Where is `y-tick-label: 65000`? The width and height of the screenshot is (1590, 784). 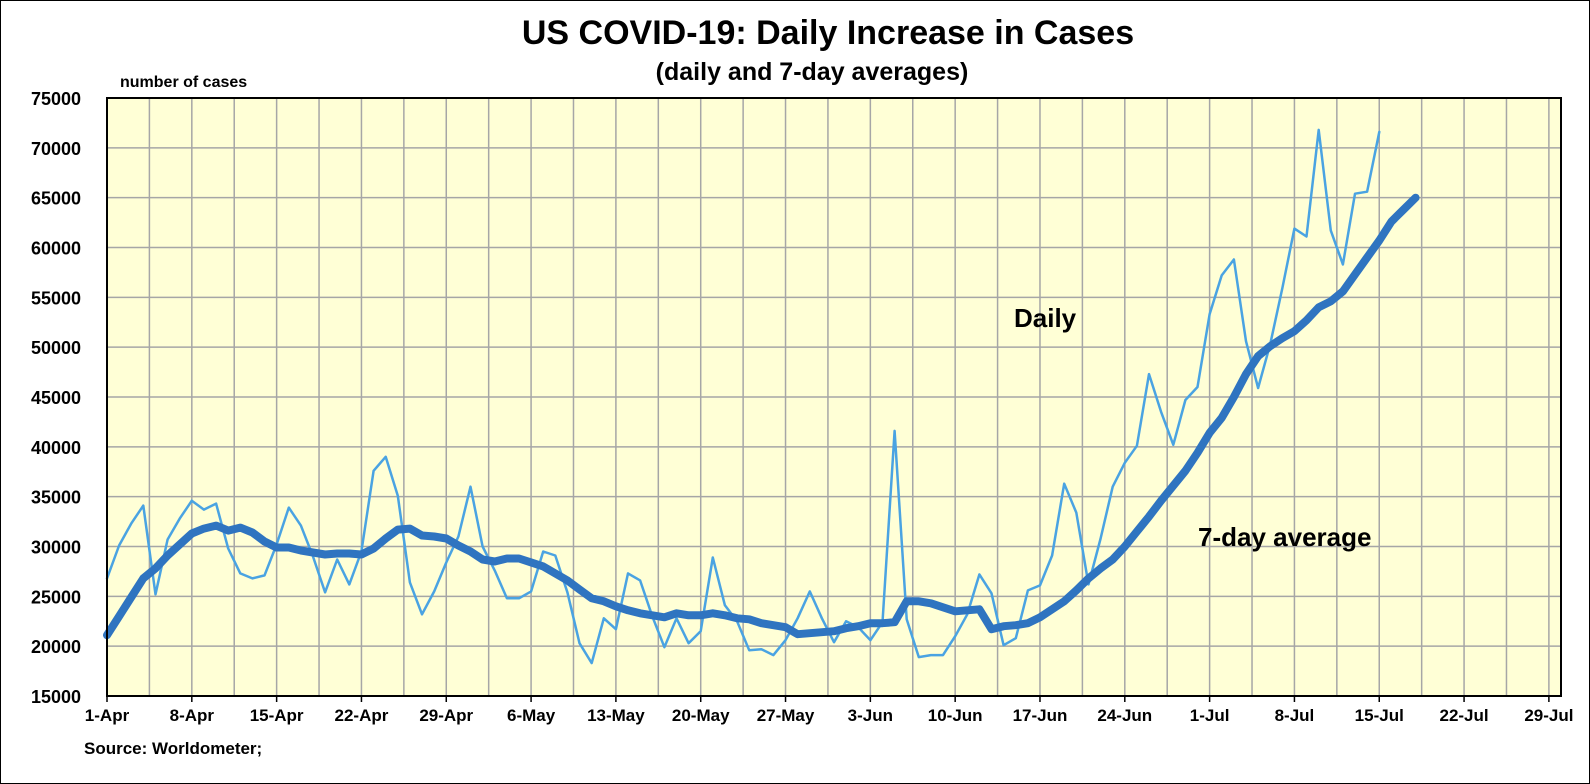 y-tick-label: 65000 is located at coordinates (56, 199).